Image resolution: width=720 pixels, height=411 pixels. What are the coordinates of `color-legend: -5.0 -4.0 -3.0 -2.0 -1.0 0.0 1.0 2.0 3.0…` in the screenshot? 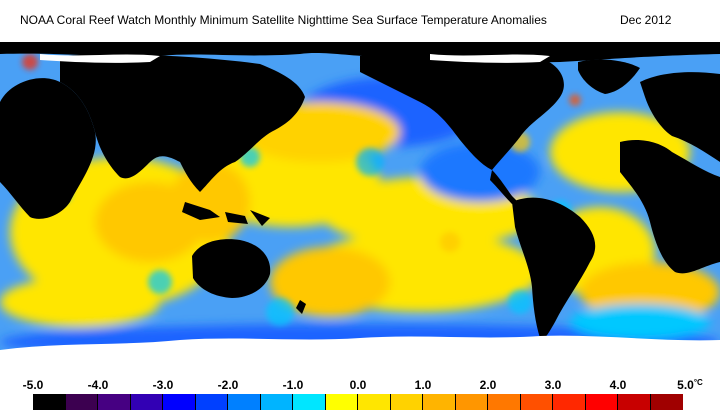 It's located at (360, 392).